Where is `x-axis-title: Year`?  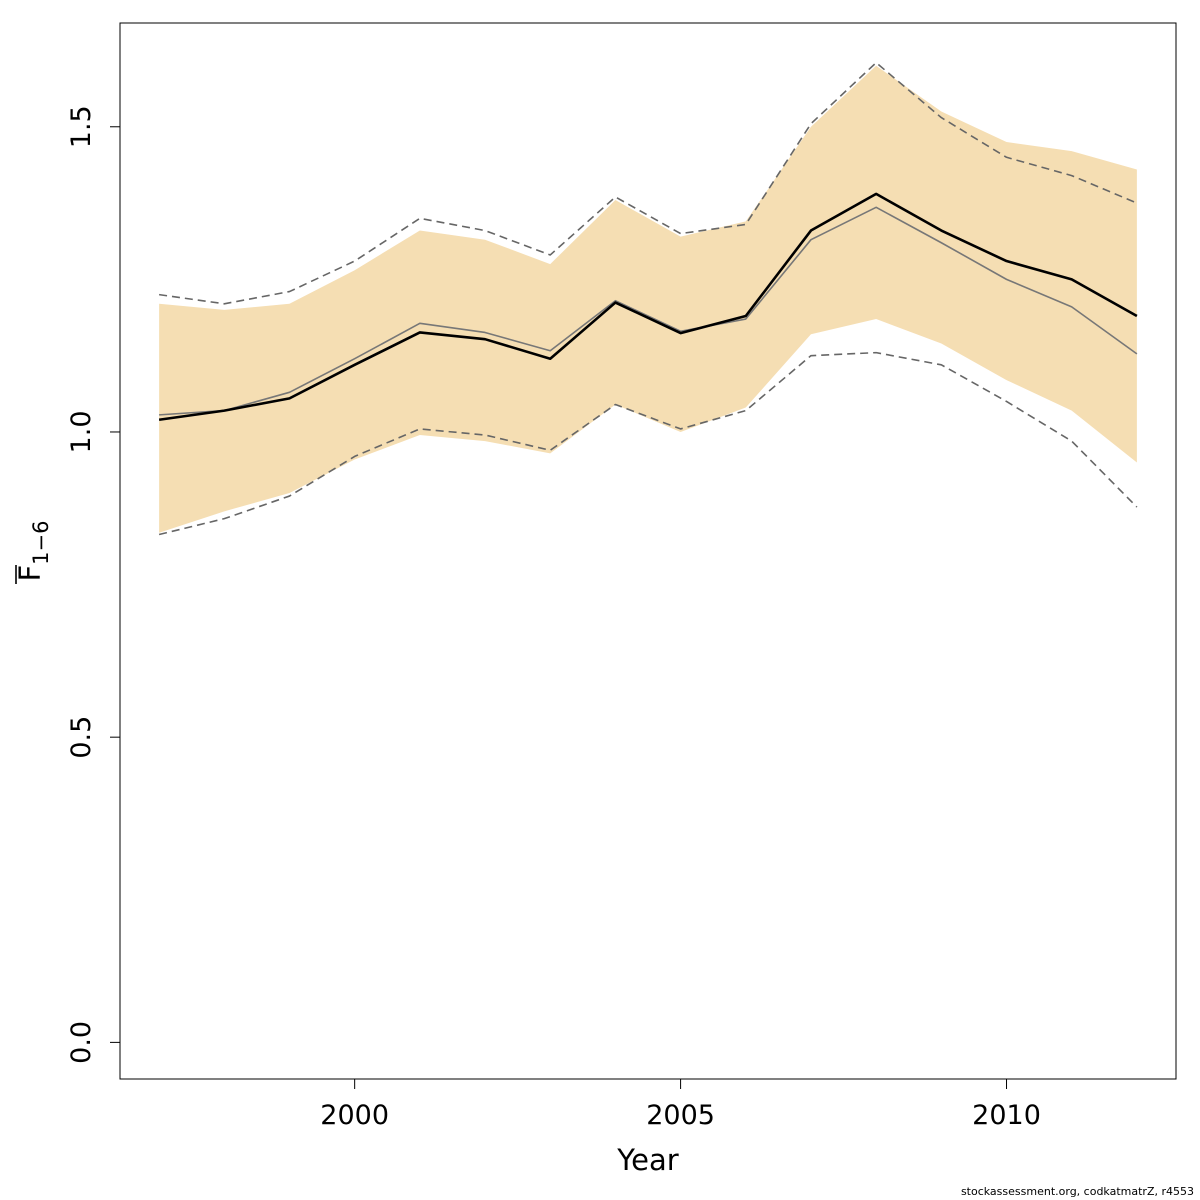
x-axis-title: Year is located at coordinates (647, 1160).